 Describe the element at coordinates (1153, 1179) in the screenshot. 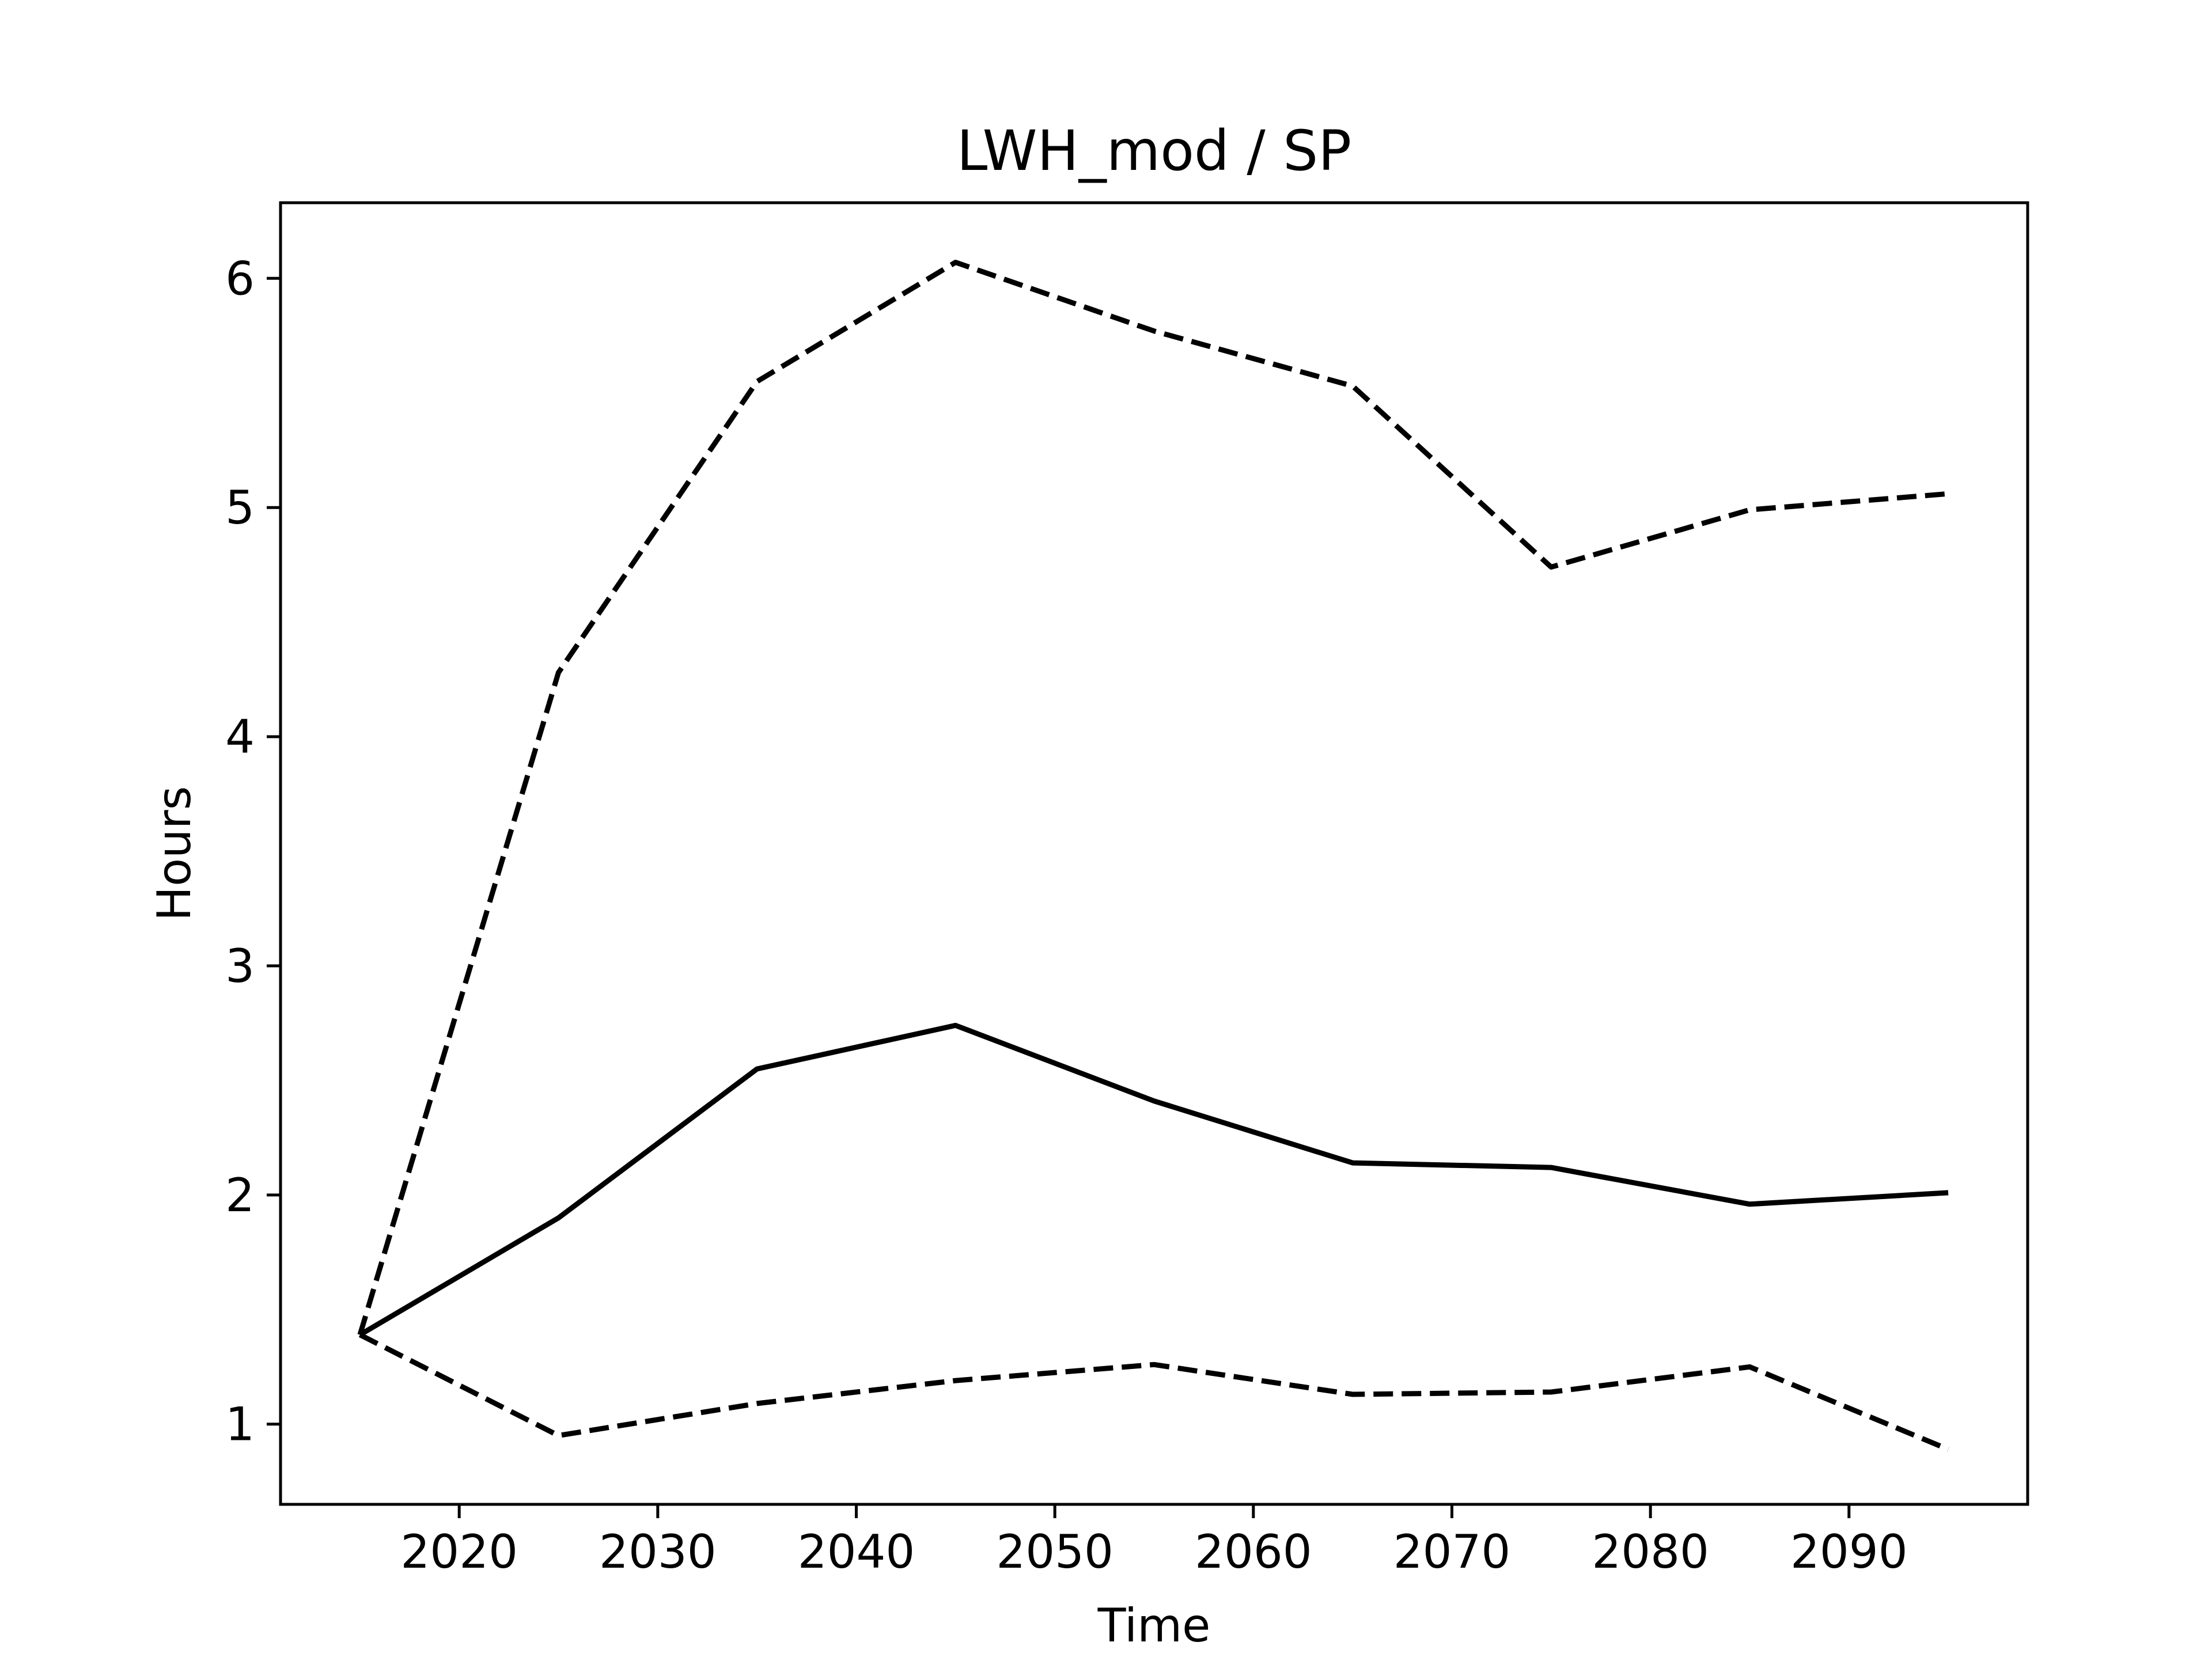

I see `series-line-1-solid` at that location.